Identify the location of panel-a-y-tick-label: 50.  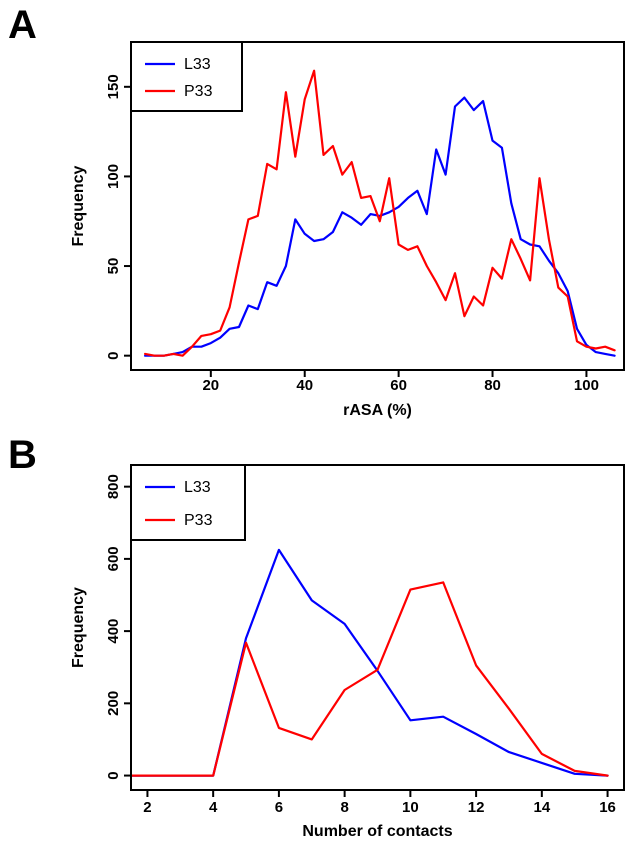
(113, 266).